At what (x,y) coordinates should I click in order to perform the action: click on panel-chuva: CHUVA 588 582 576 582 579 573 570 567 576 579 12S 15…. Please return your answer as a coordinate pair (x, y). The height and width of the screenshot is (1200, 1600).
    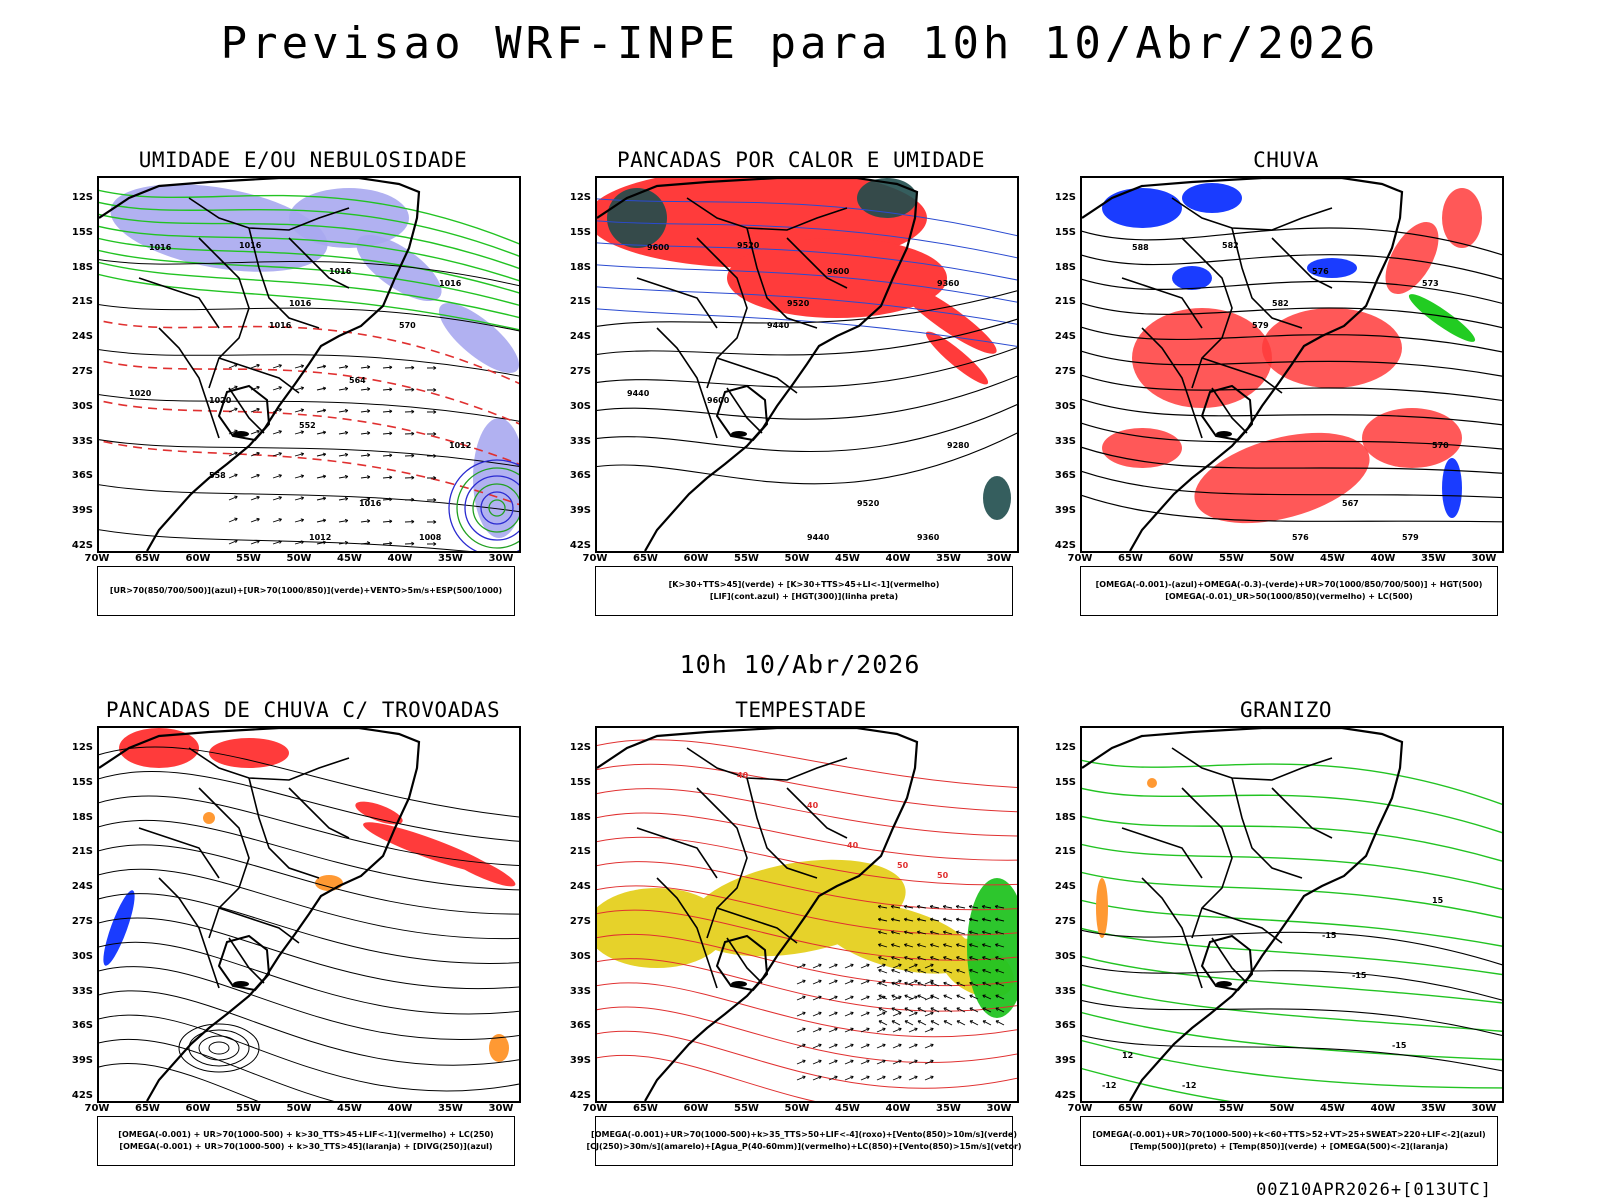
    Looking at the image, I should click on (1286, 383).